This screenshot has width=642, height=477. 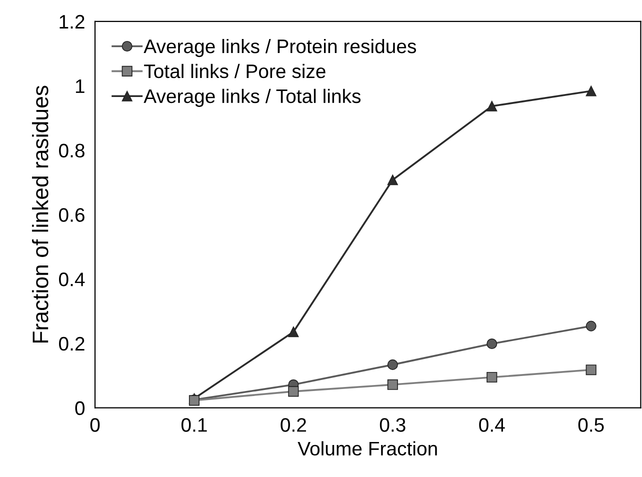 I want to click on x-tick-label: 0.2, so click(x=293, y=425).